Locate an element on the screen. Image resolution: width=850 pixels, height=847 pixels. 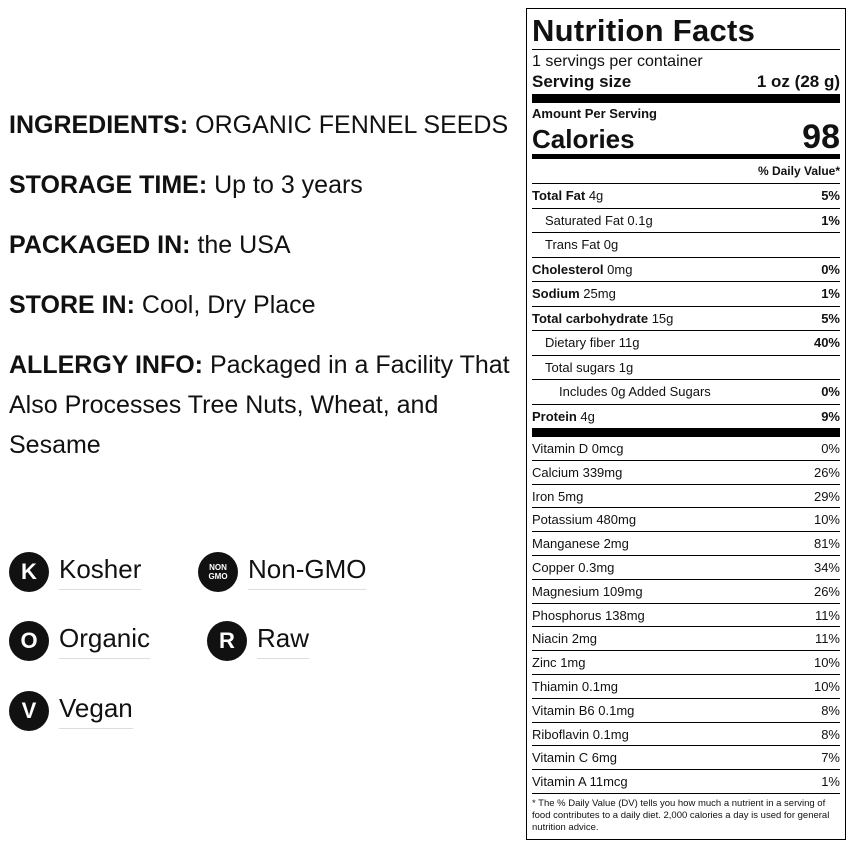
badge-icon: V is located at coordinates (29, 711).